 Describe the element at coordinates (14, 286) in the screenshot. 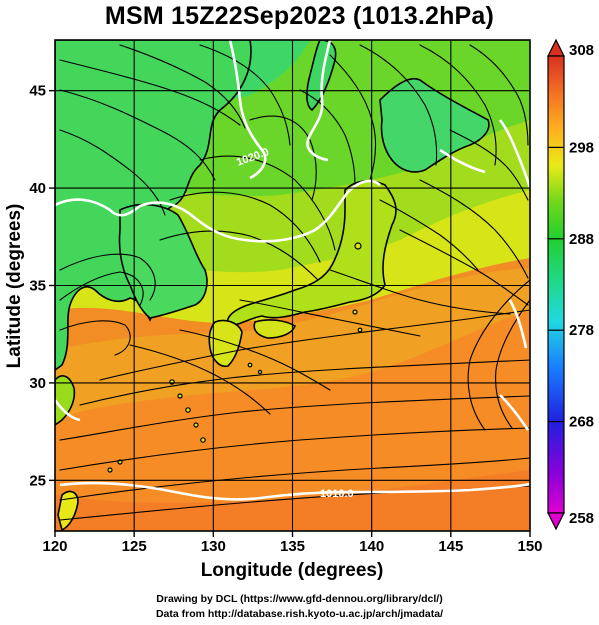

I see `y-axis-label: Latitude (degrees)` at that location.